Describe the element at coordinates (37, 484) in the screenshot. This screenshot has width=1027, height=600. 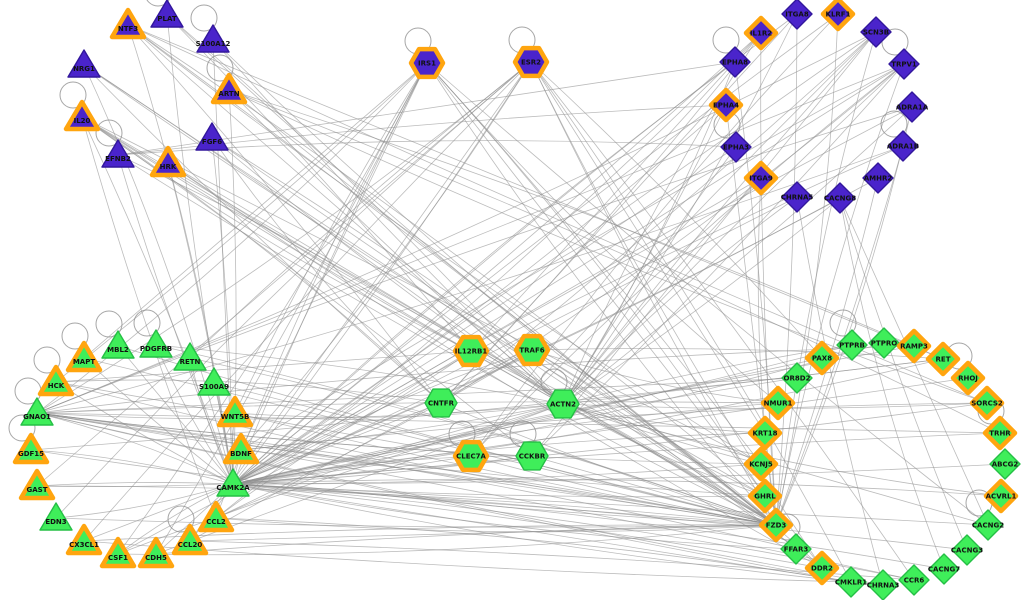
I see `node-gast: GAST` at that location.